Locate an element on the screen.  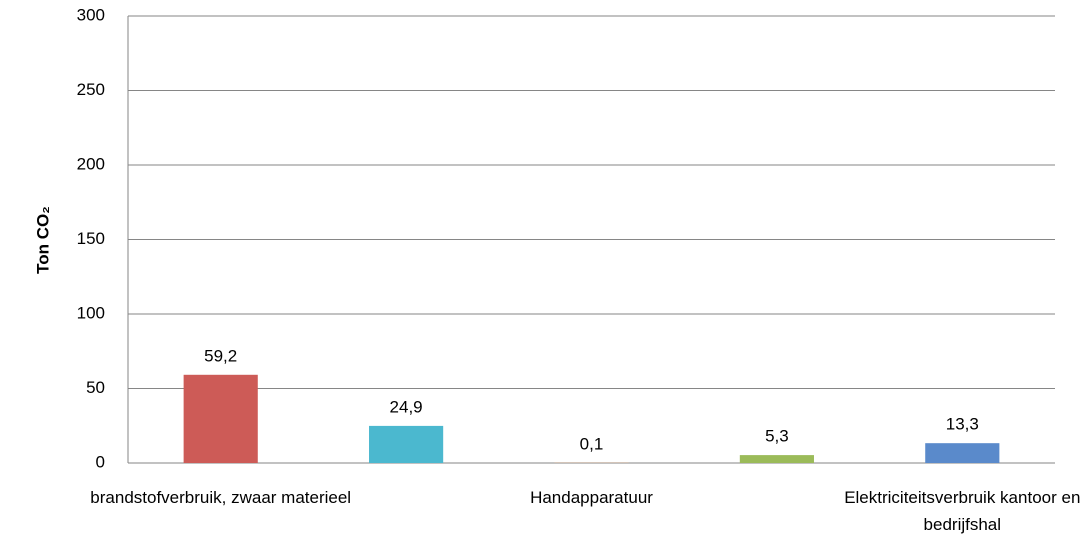
x-tick-label: Handapparatuur is located at coordinates (591, 497).